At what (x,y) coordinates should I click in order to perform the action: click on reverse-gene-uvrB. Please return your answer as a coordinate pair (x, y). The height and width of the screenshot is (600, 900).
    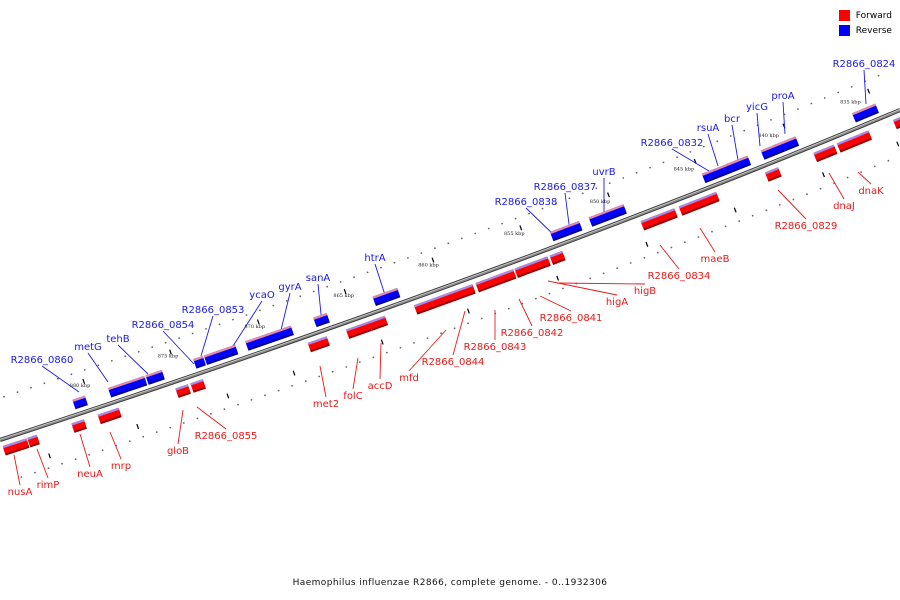
    Looking at the image, I should click on (607, 215).